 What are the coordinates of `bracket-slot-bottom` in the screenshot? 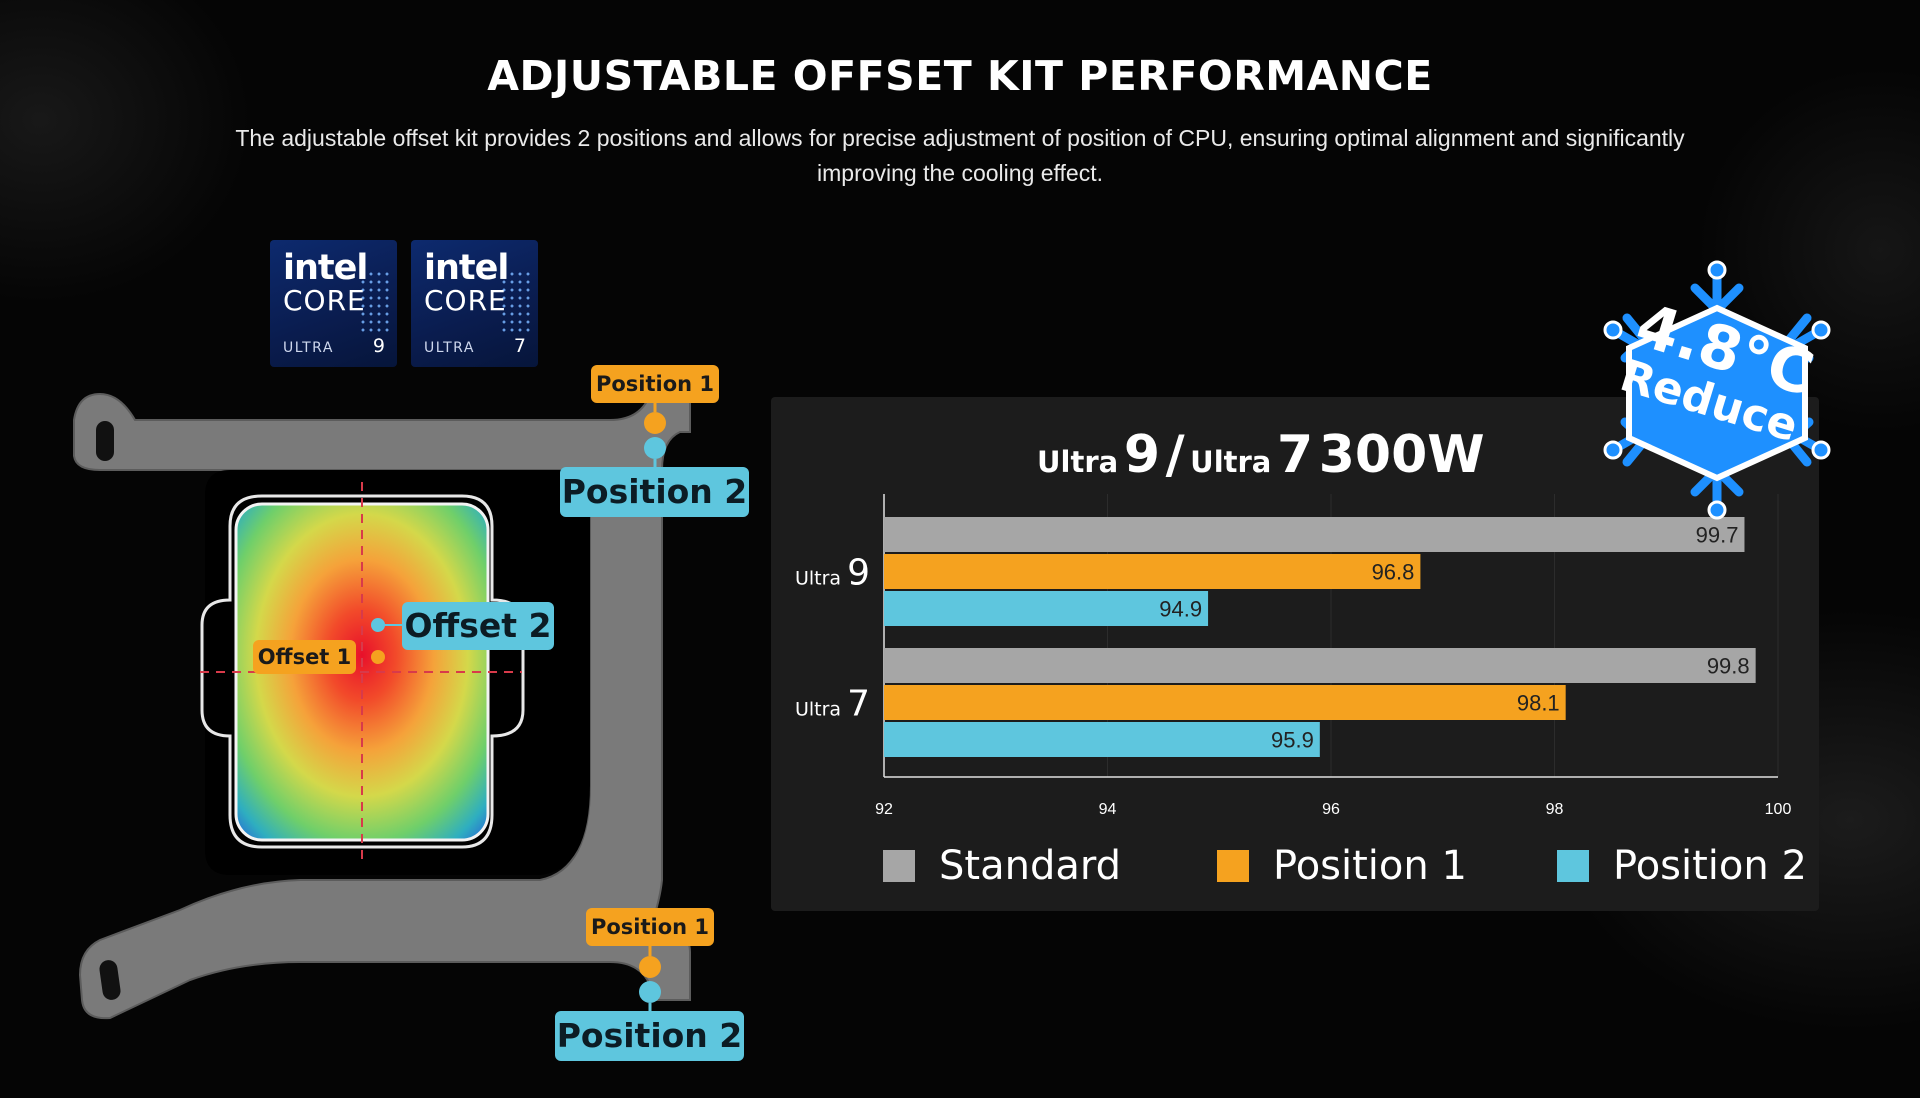 It's located at (110, 980).